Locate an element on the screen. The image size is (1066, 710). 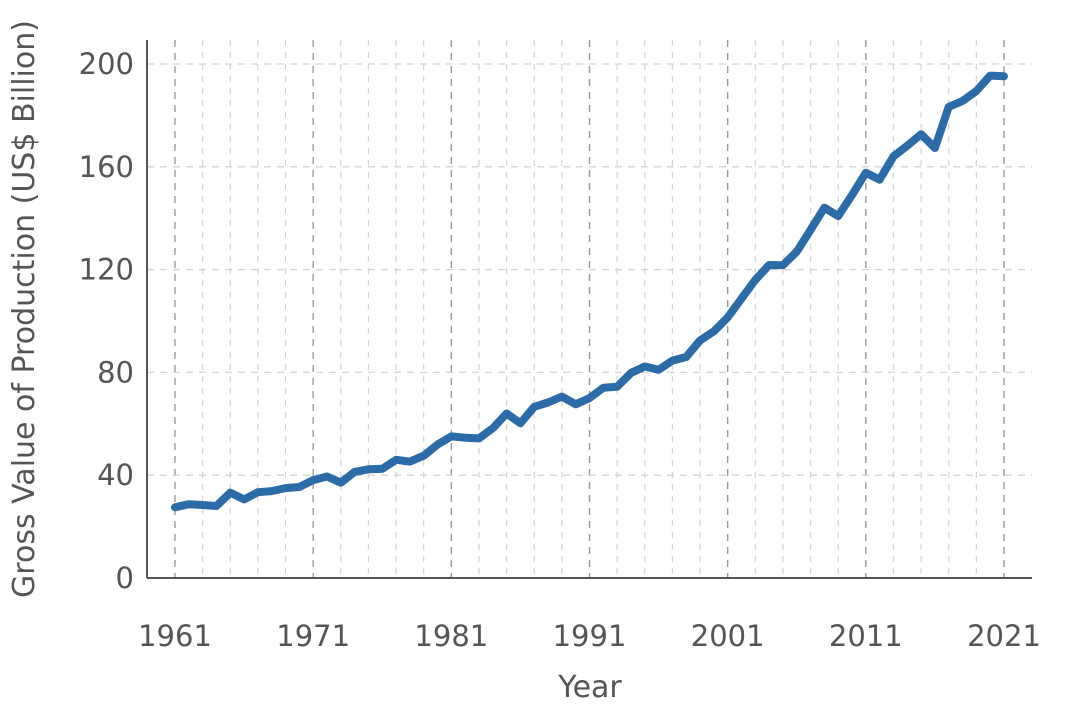
y-tick-labels: 0 40 80 120 160 200 is located at coordinates (106, 321).